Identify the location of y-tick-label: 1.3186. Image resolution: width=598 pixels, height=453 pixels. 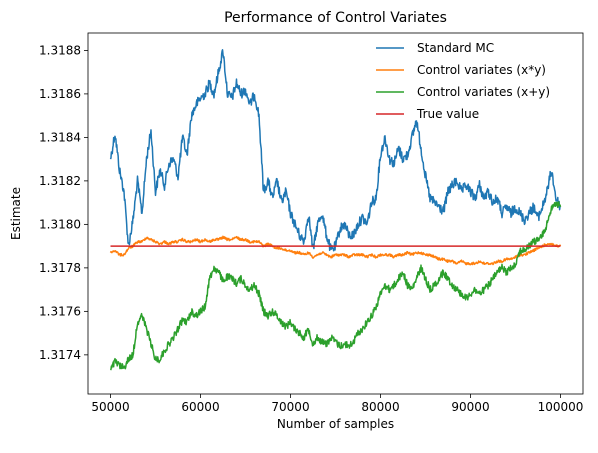
(60, 94).